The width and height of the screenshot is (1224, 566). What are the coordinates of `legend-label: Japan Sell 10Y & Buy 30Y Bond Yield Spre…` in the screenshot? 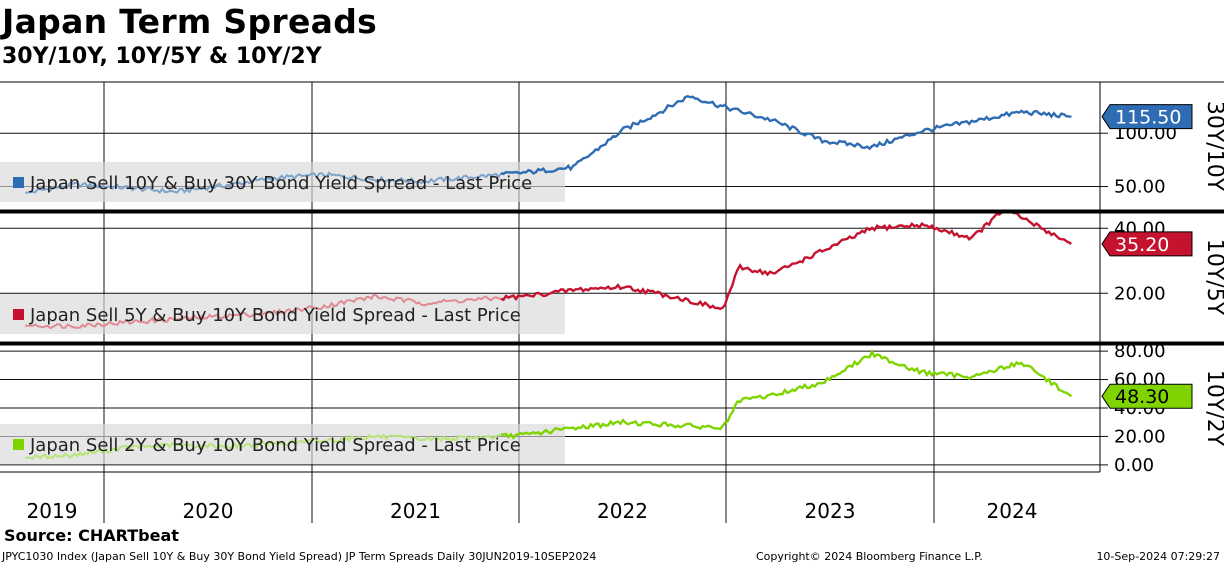 It's located at (280, 183).